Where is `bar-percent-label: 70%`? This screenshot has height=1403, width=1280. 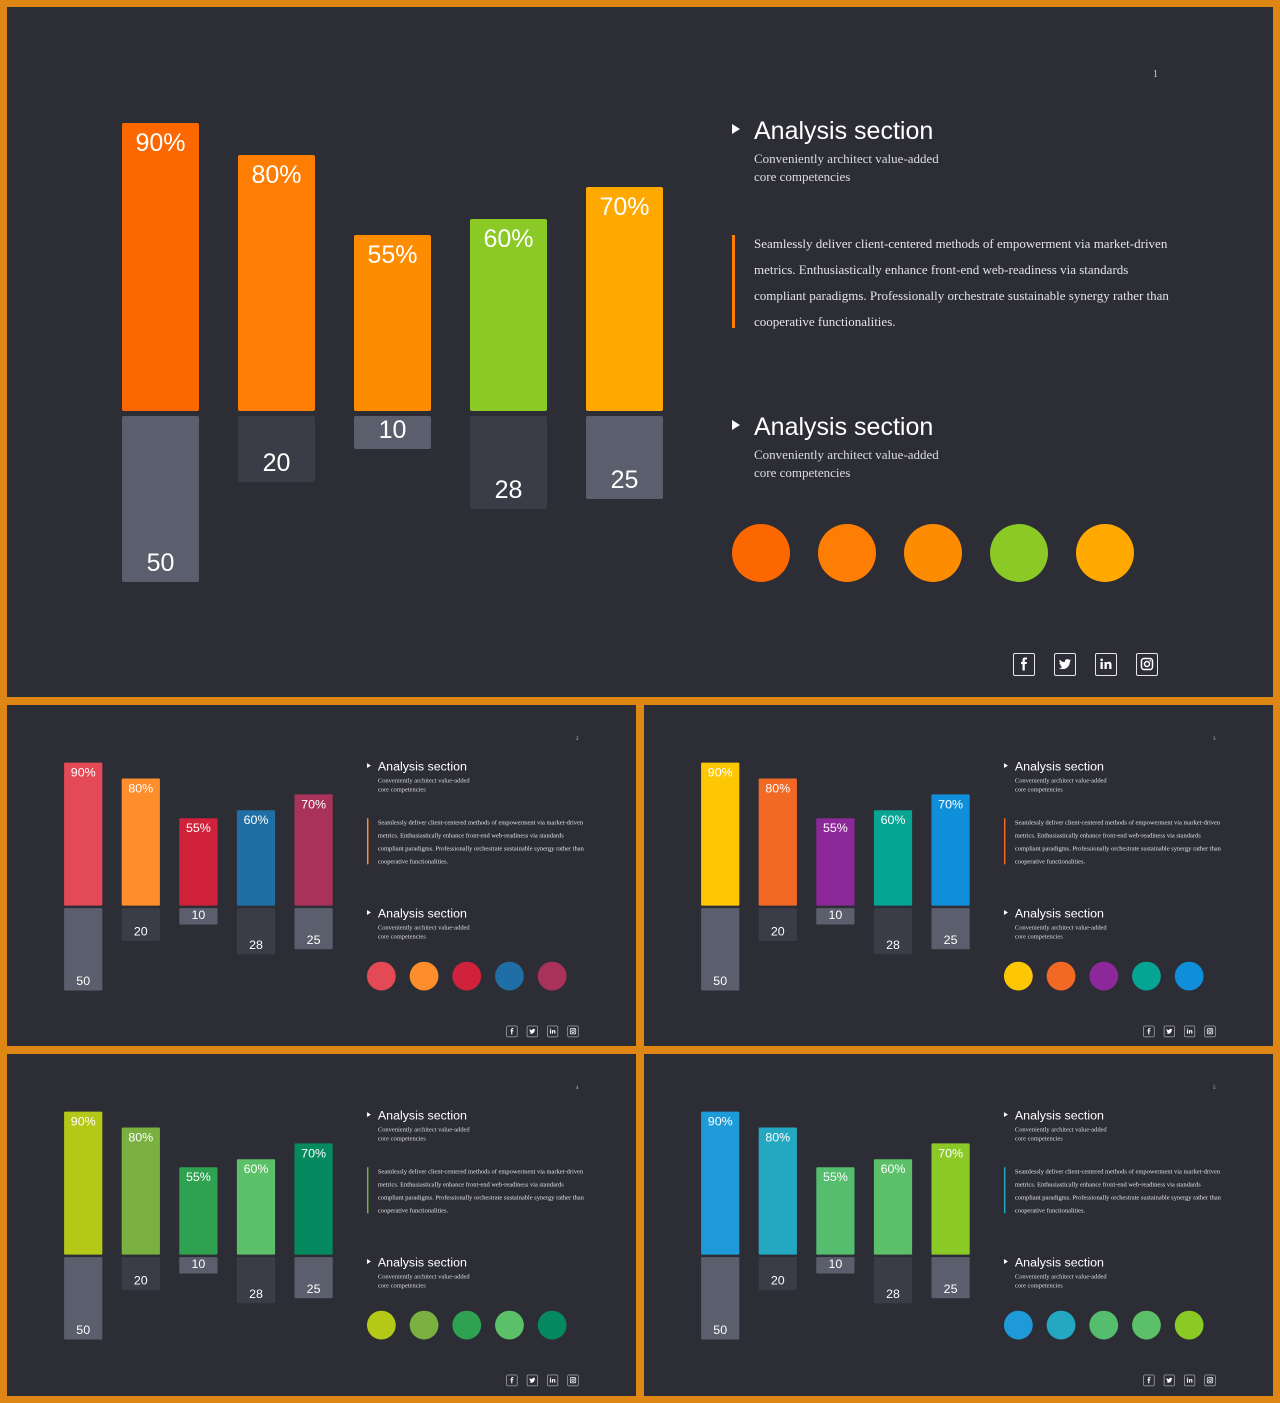
bar-percent-label: 70% is located at coordinates (314, 804).